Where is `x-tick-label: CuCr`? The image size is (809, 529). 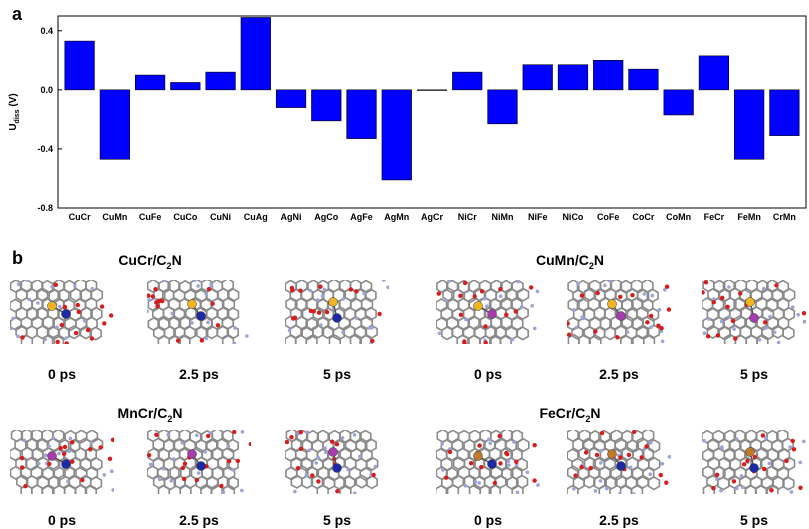 x-tick-label: CuCr is located at coordinates (80, 217).